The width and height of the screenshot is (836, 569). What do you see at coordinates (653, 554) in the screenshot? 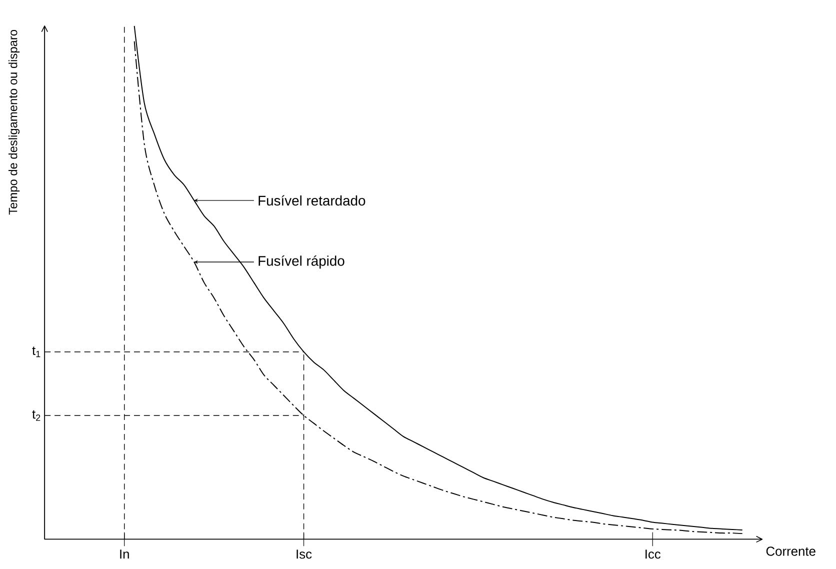
I see `x-tick-label: Icc` at bounding box center [653, 554].